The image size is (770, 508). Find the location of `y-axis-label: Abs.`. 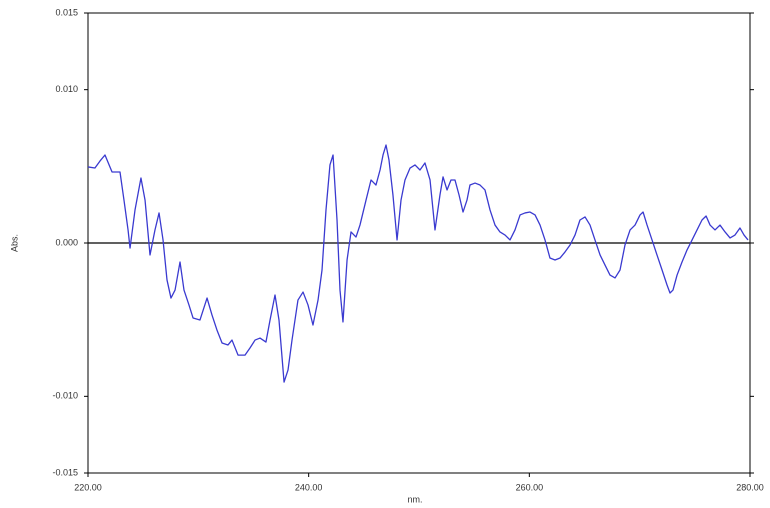

y-axis-label: Abs. is located at coordinates (14, 243).